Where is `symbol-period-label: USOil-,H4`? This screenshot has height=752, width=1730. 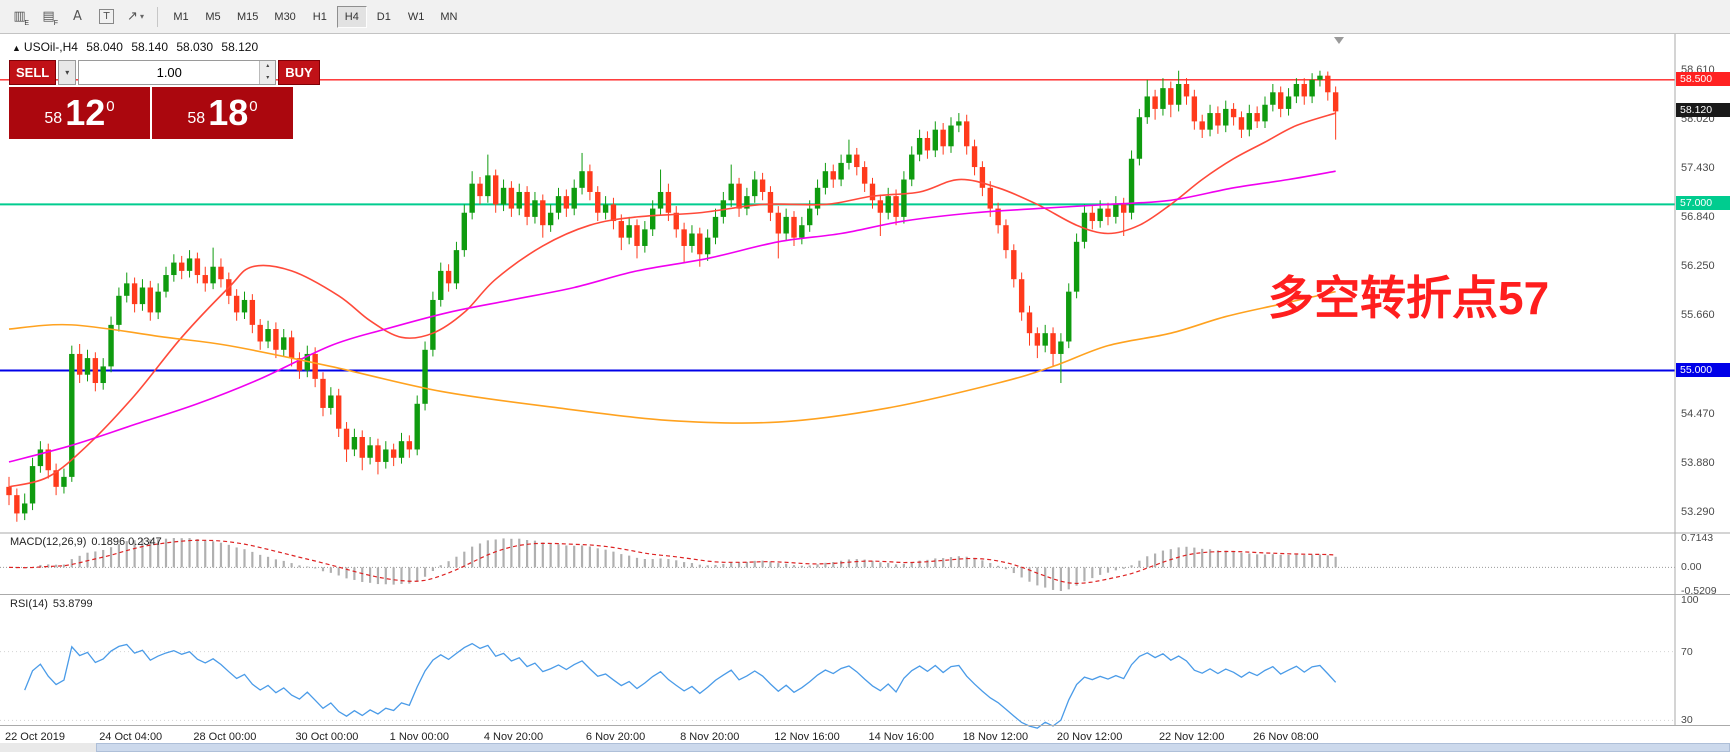
symbol-period-label: USOil-,H4 is located at coordinates (50, 47).